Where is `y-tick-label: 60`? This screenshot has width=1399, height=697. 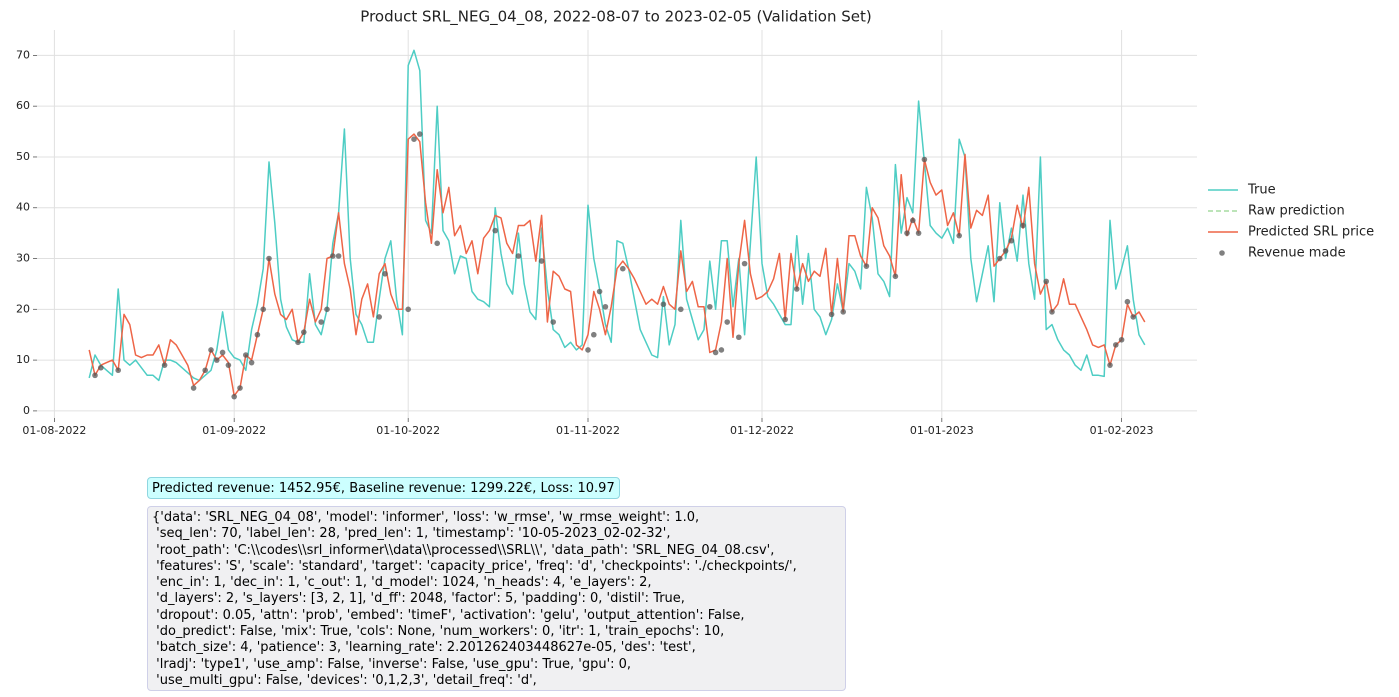 y-tick-label: 60 is located at coordinates (23, 105).